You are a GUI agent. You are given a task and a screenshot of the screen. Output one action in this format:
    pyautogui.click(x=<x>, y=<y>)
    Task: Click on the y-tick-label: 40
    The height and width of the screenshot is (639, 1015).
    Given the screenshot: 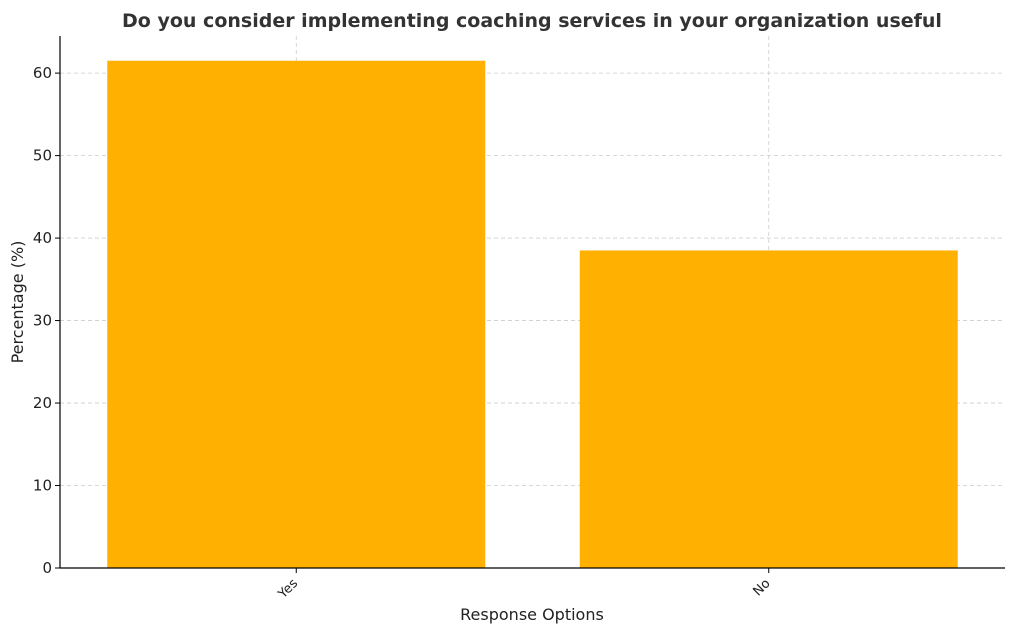 What is the action you would take?
    pyautogui.click(x=42, y=238)
    